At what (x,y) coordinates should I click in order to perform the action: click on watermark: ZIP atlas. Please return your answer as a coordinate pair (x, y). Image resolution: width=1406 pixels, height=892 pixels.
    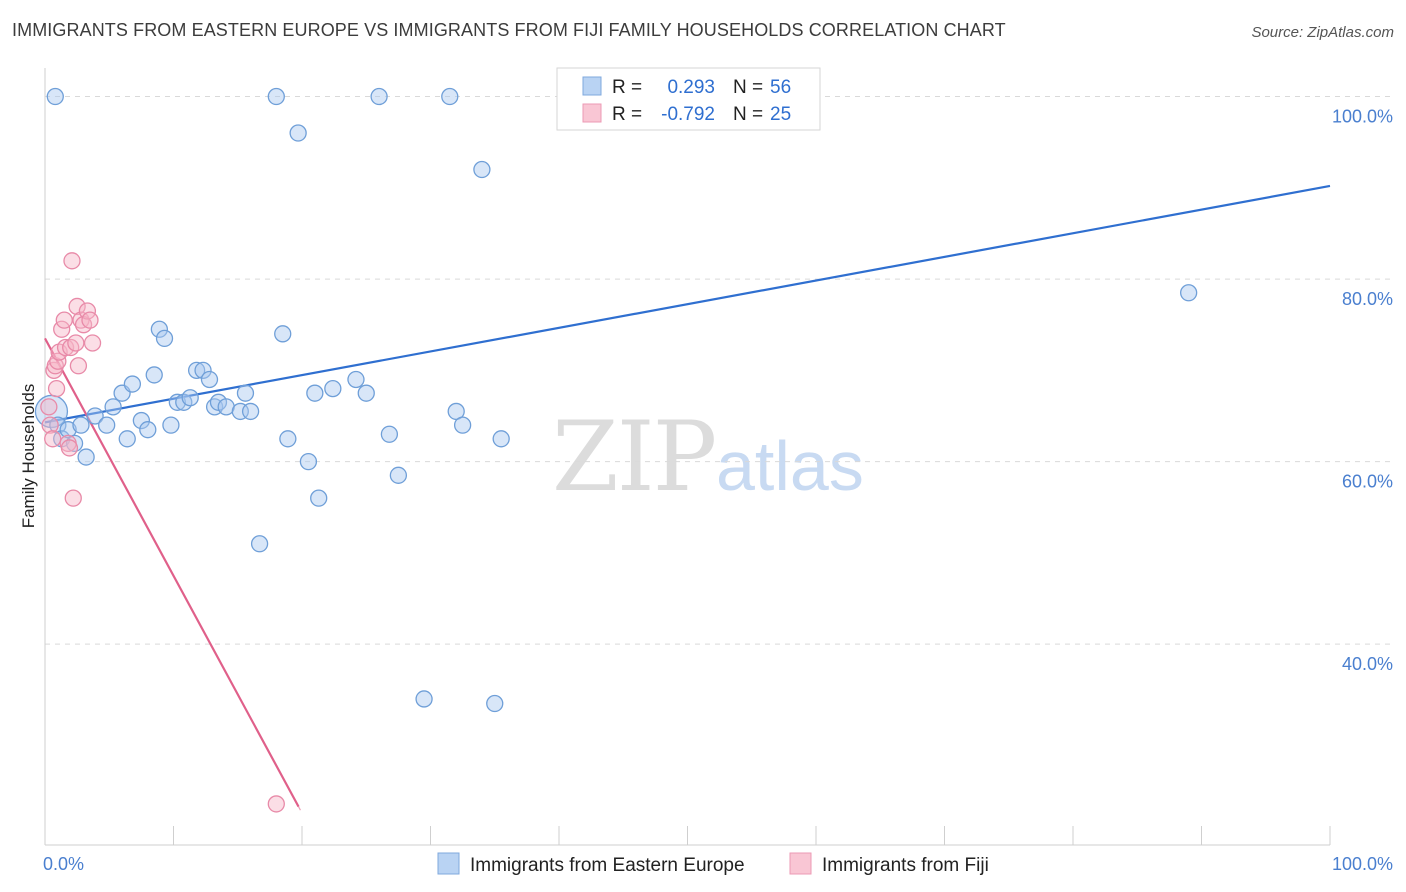
    Looking at the image, I should click on (708, 457).